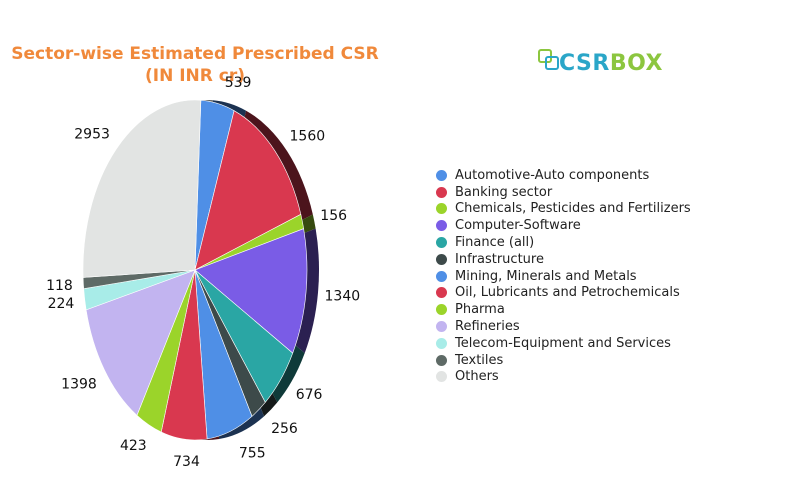 The width and height of the screenshot is (800, 482). I want to click on pie-data-label: 1340, so click(343, 296).